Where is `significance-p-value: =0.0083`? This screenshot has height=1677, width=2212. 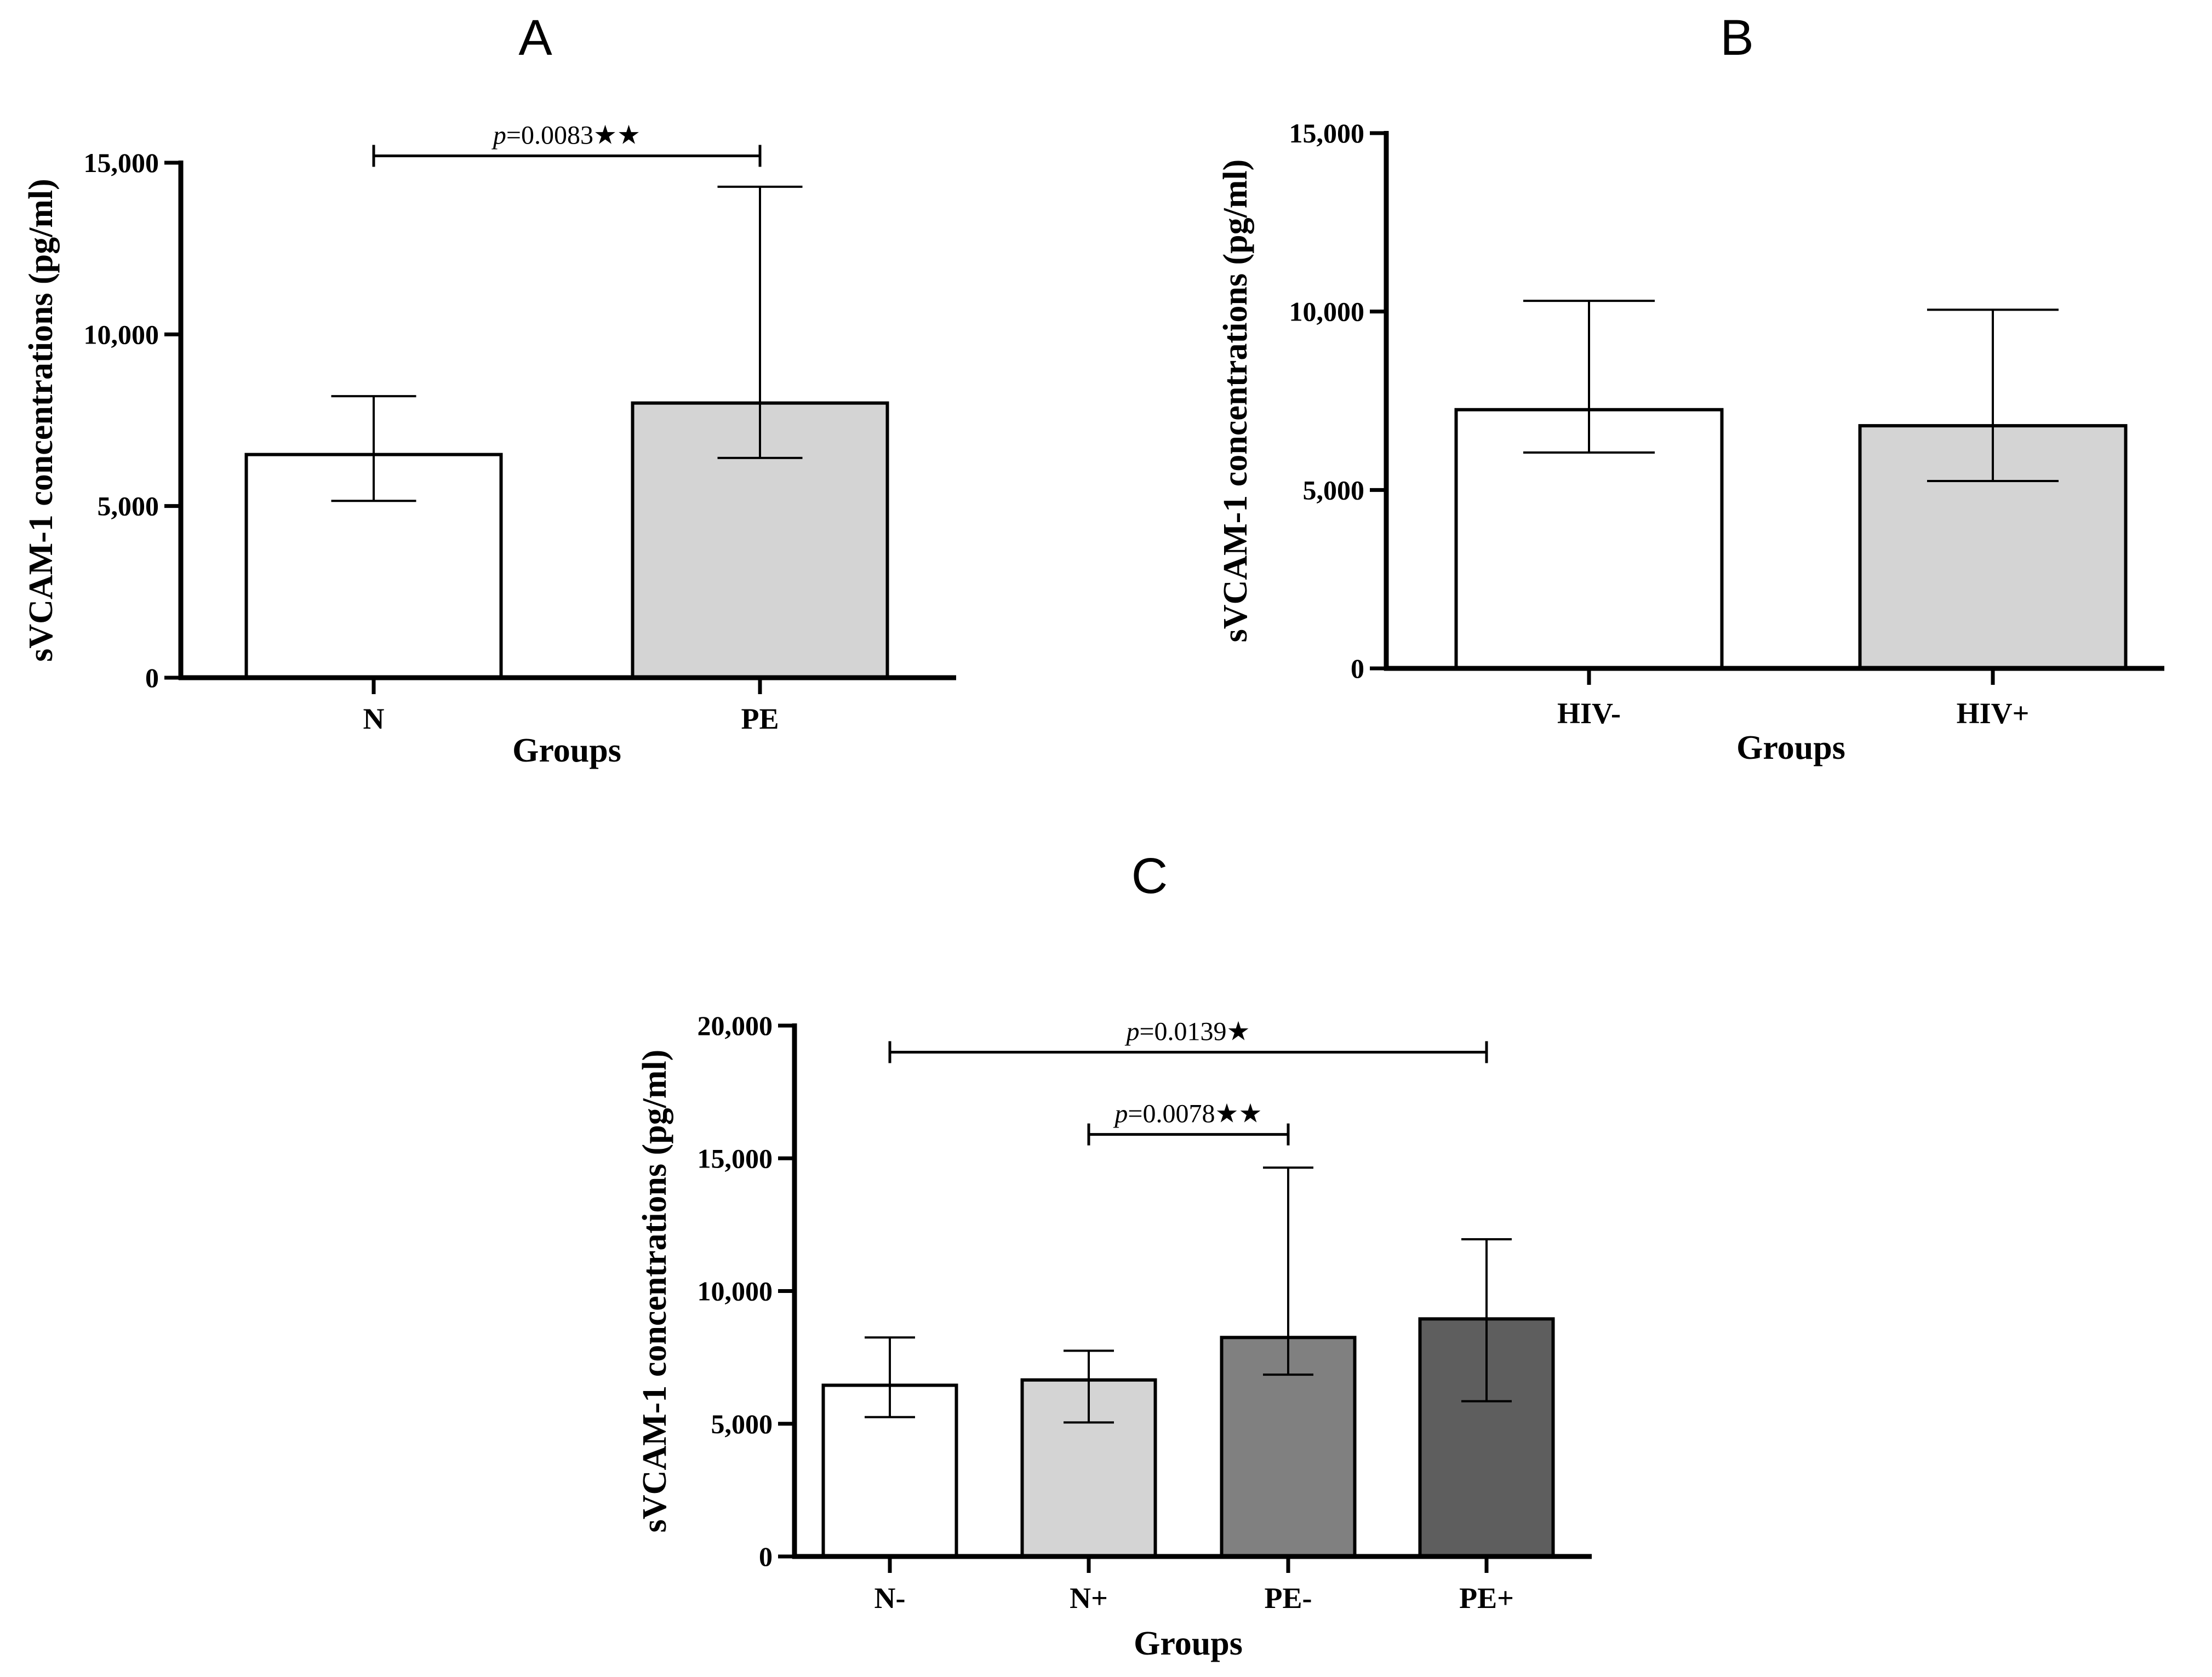
significance-p-value: =0.0083 is located at coordinates (550, 135).